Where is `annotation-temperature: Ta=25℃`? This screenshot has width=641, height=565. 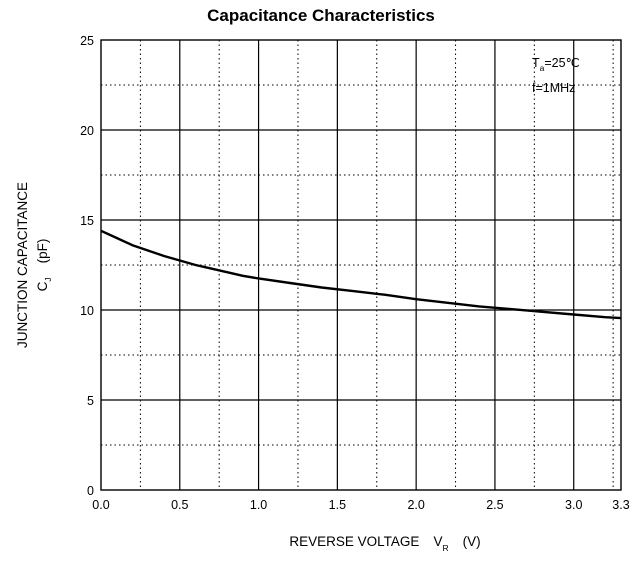
annotation-temperature: Ta=25℃ is located at coordinates (556, 64).